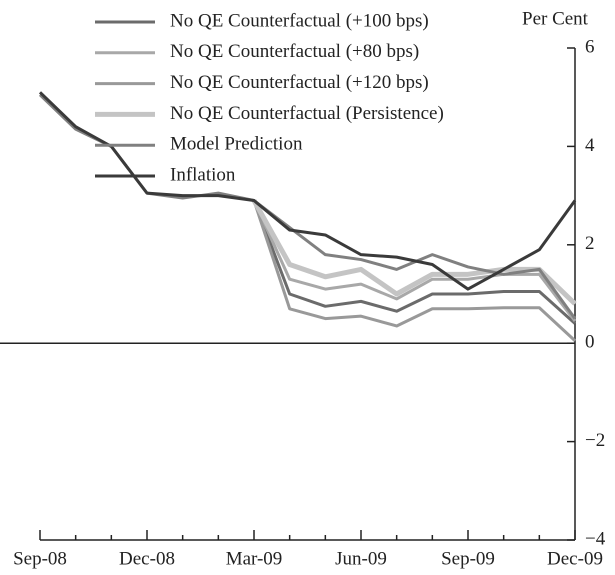  Describe the element at coordinates (590, 342) in the screenshot. I see `y-tick-label: 0` at that location.